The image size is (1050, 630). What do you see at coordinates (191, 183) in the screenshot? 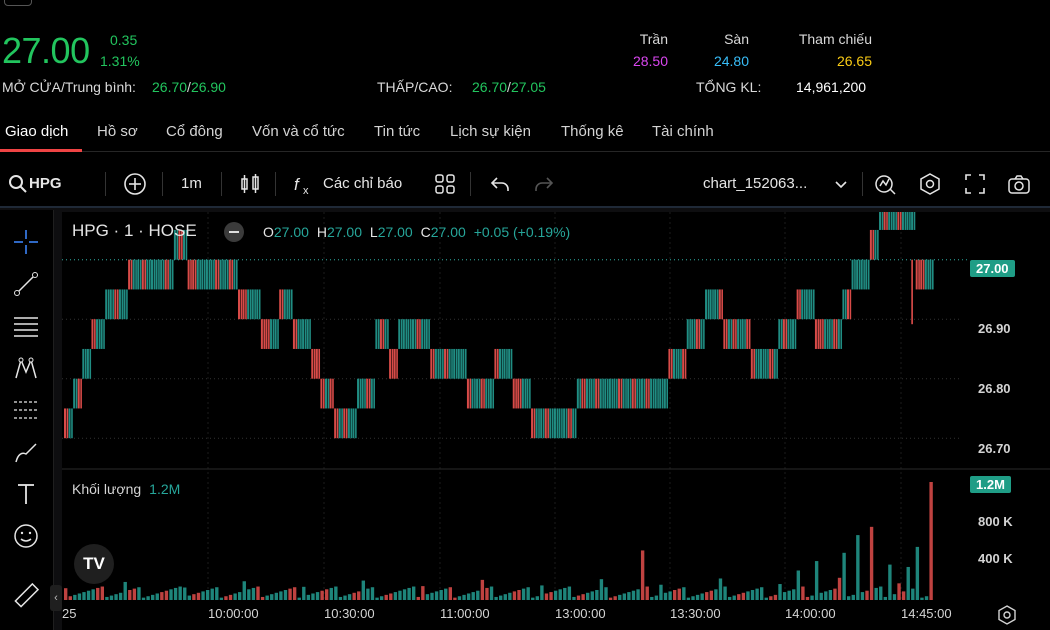
I see `interval-button: 1m` at bounding box center [191, 183].